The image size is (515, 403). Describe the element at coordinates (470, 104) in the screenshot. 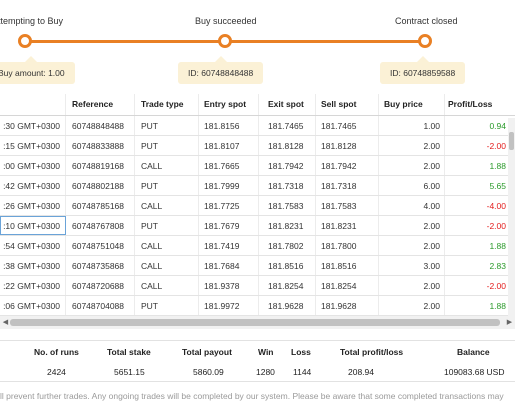

I see `column-header-profit-loss: Profit/Loss` at that location.